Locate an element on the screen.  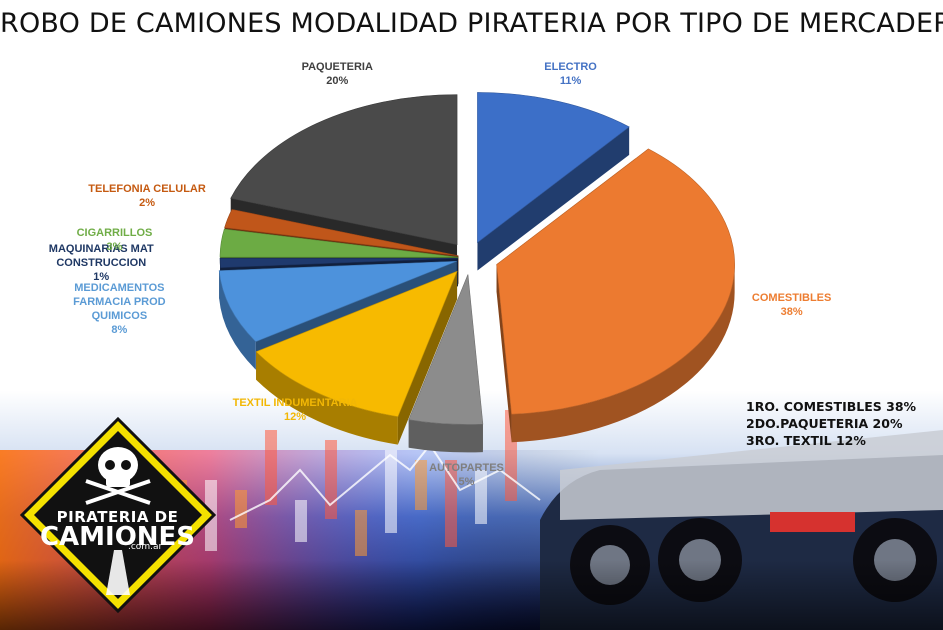
pie-label-telefonia-celular: TELEFONIA CELULAR 2% is located at coordinates (147, 196).